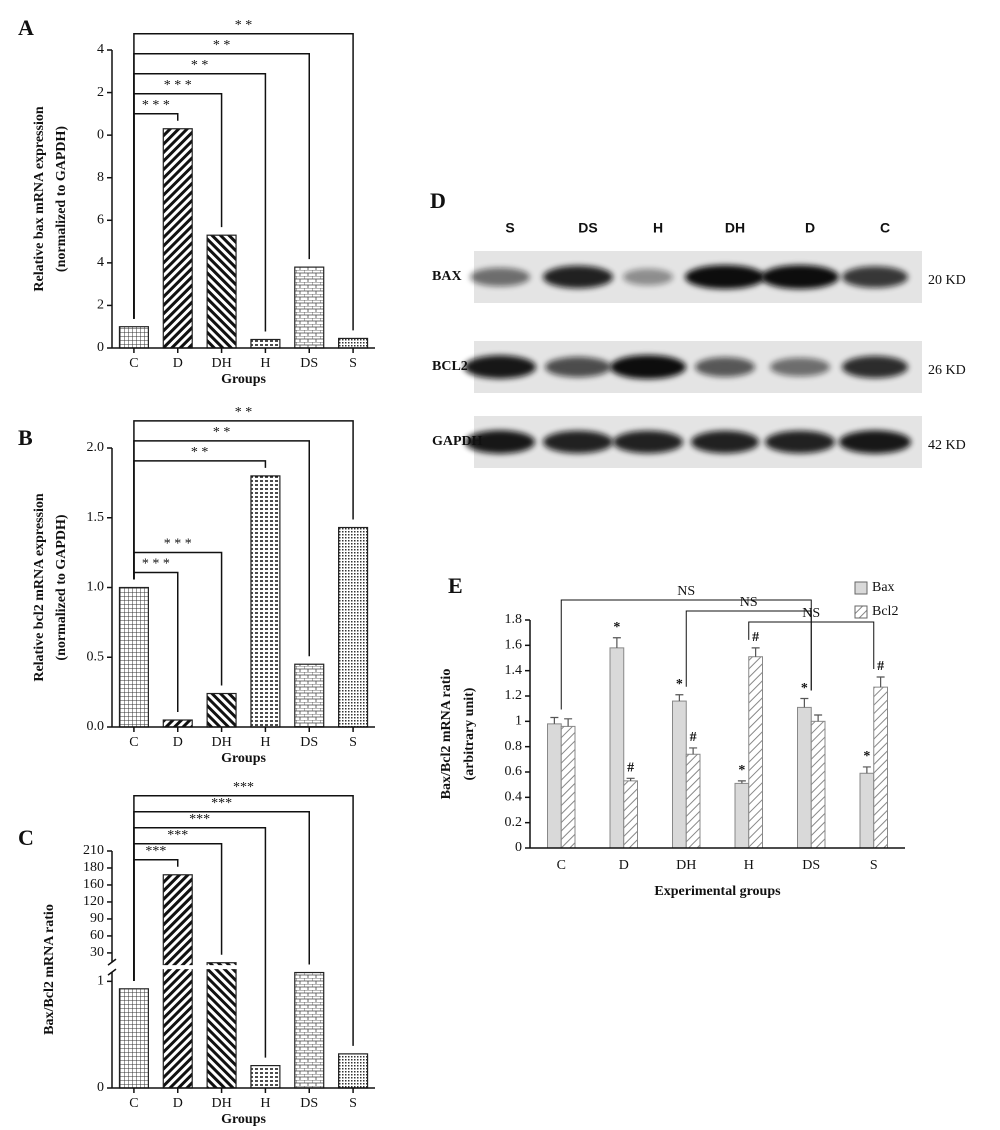 The image size is (1000, 1130). Describe the element at coordinates (587, 228) in the screenshot. I see `lane-label: DS` at that location.